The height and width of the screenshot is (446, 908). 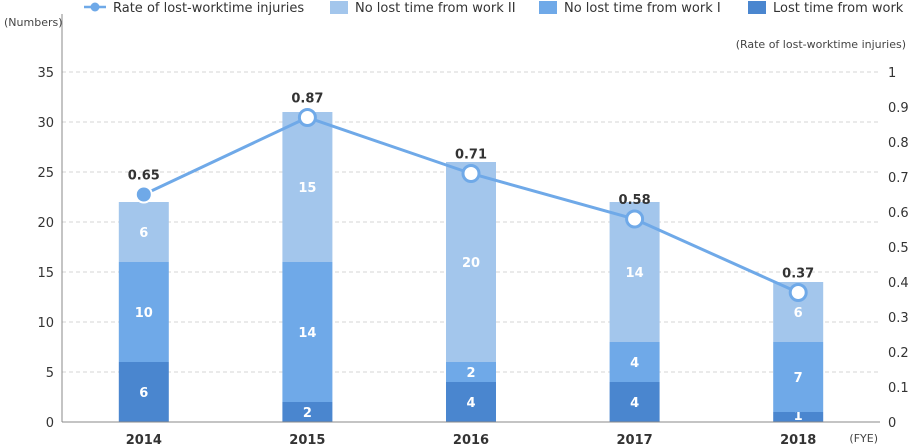 I want to click on legend-label: No lost time from work II, so click(x=435, y=8).